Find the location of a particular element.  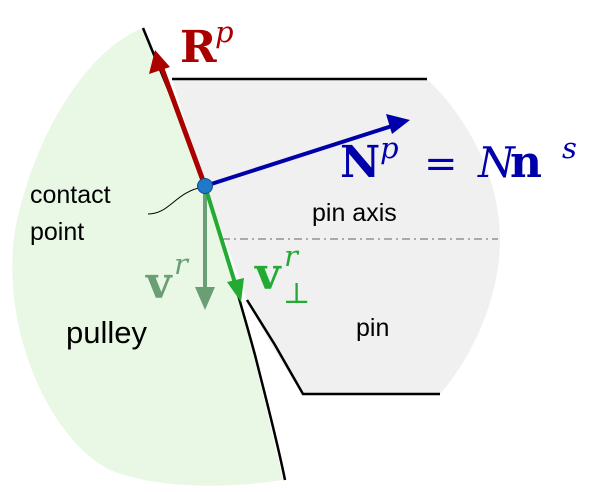

R-superscript: p is located at coordinates (224, 32).